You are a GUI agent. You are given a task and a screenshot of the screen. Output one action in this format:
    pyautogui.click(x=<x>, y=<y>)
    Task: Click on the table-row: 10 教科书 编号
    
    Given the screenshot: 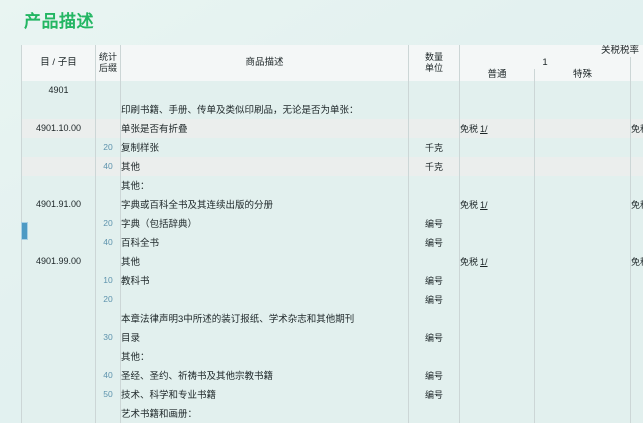 What is the action you would take?
    pyautogui.click(x=332, y=280)
    